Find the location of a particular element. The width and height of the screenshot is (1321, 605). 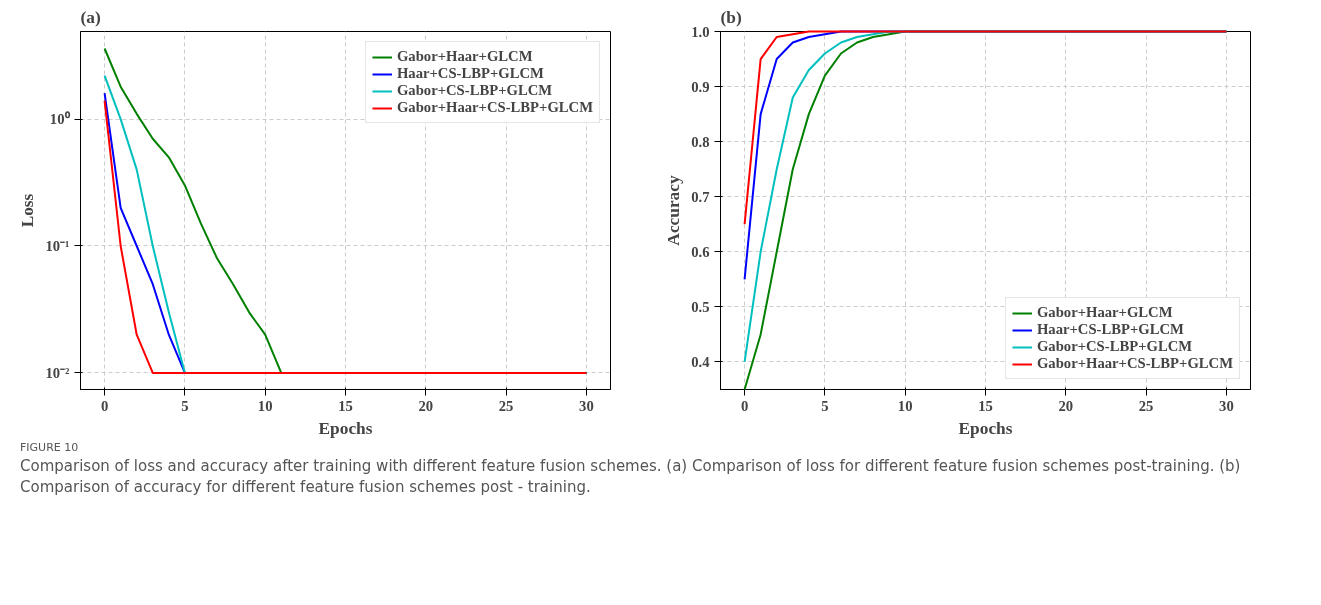

caption: FIGURE 10 is located at coordinates (49, 448).